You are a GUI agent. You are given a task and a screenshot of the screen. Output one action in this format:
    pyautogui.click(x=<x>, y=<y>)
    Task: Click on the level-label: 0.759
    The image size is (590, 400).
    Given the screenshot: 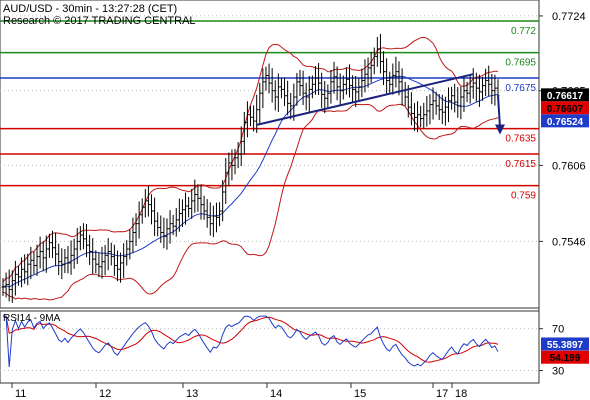 What is the action you would take?
    pyautogui.click(x=523, y=196)
    